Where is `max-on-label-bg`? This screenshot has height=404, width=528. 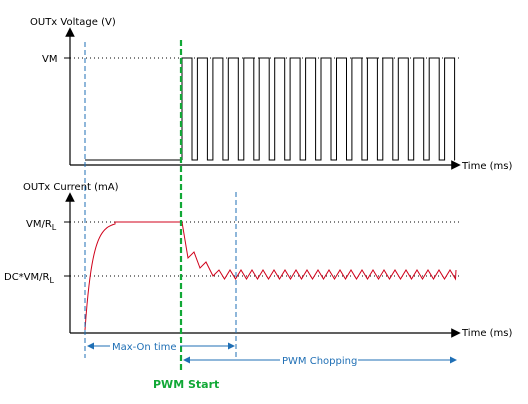
max-on-label-bg is located at coordinates (145, 346).